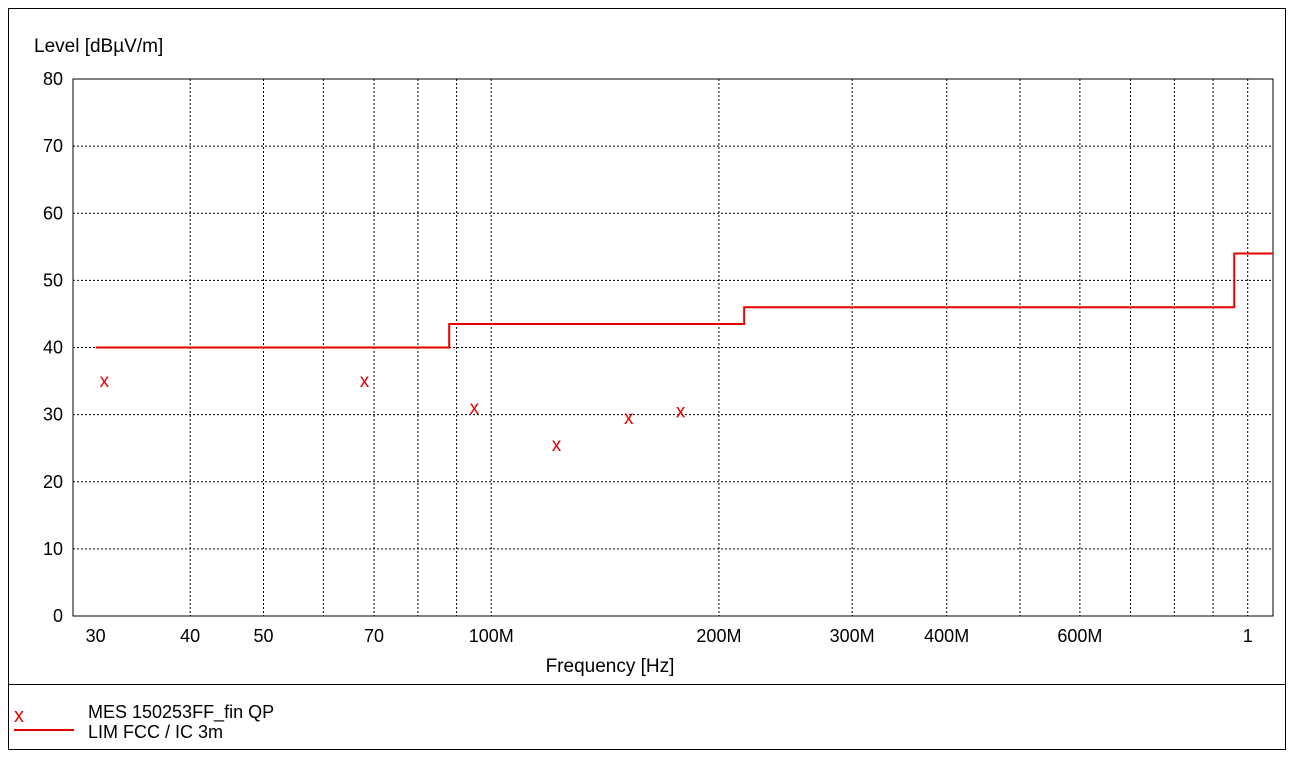 The image size is (1295, 758). I want to click on y-axis-label: Level [dBµV/m], so click(98, 46).